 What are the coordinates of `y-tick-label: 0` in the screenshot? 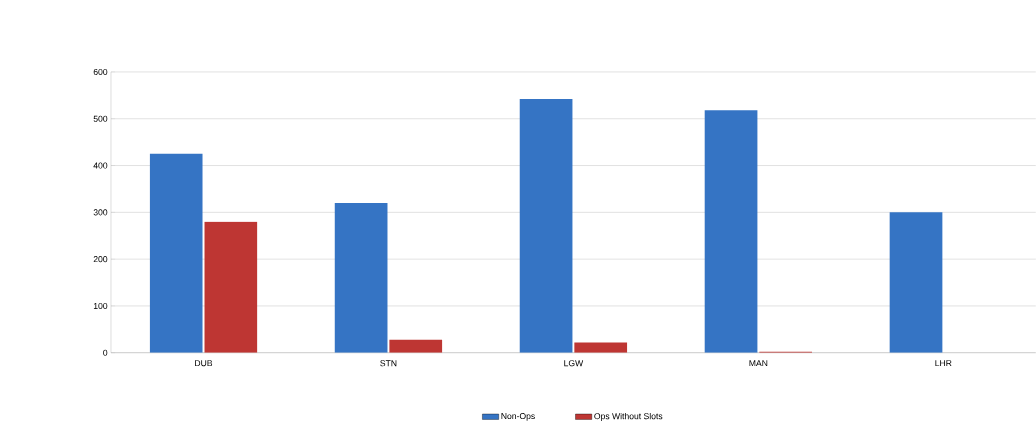 It's located at (105, 352).